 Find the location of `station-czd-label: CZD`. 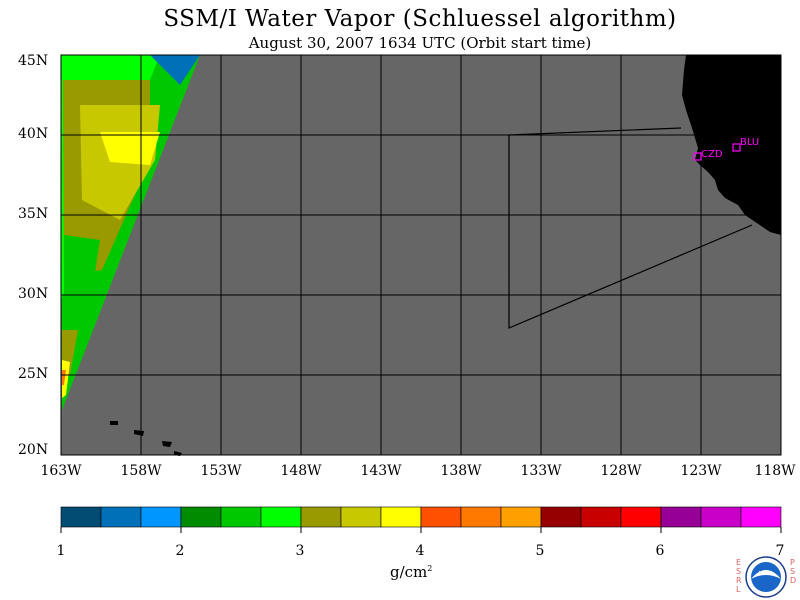

station-czd-label: CZD is located at coordinates (712, 154).